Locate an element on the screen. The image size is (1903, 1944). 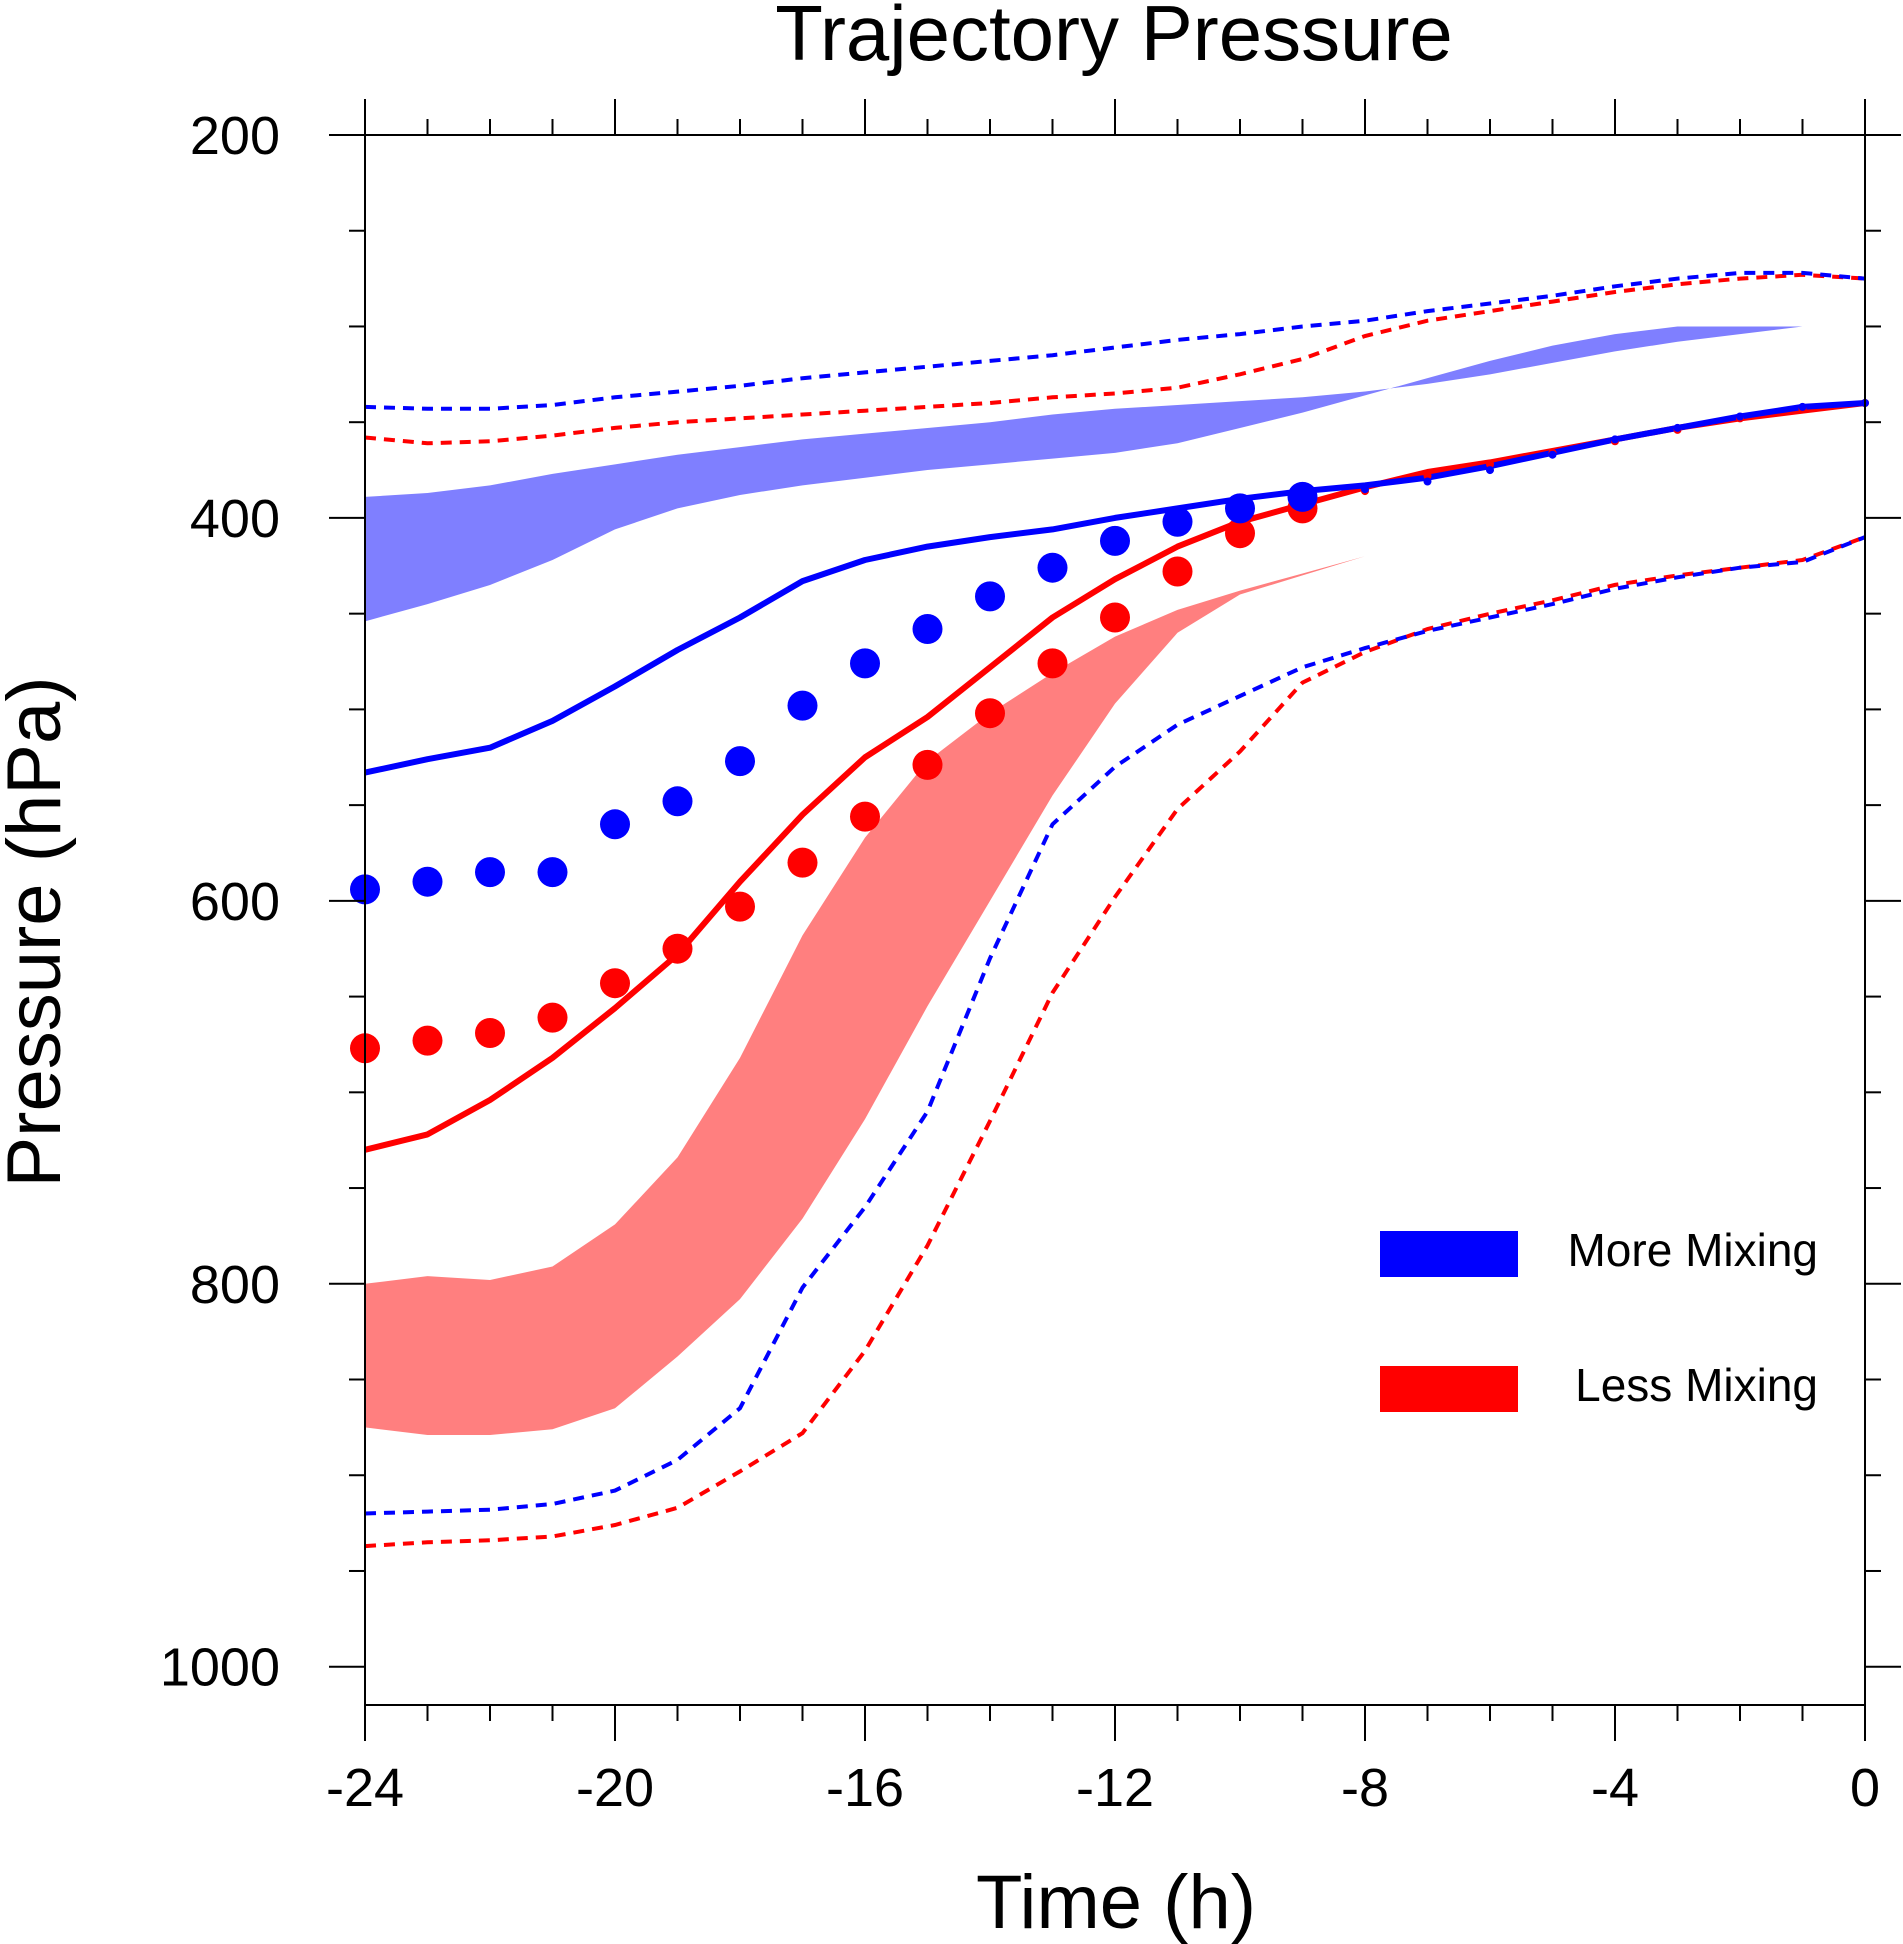
y-axis-label: Pressure (hPa) is located at coordinates (38, 931).